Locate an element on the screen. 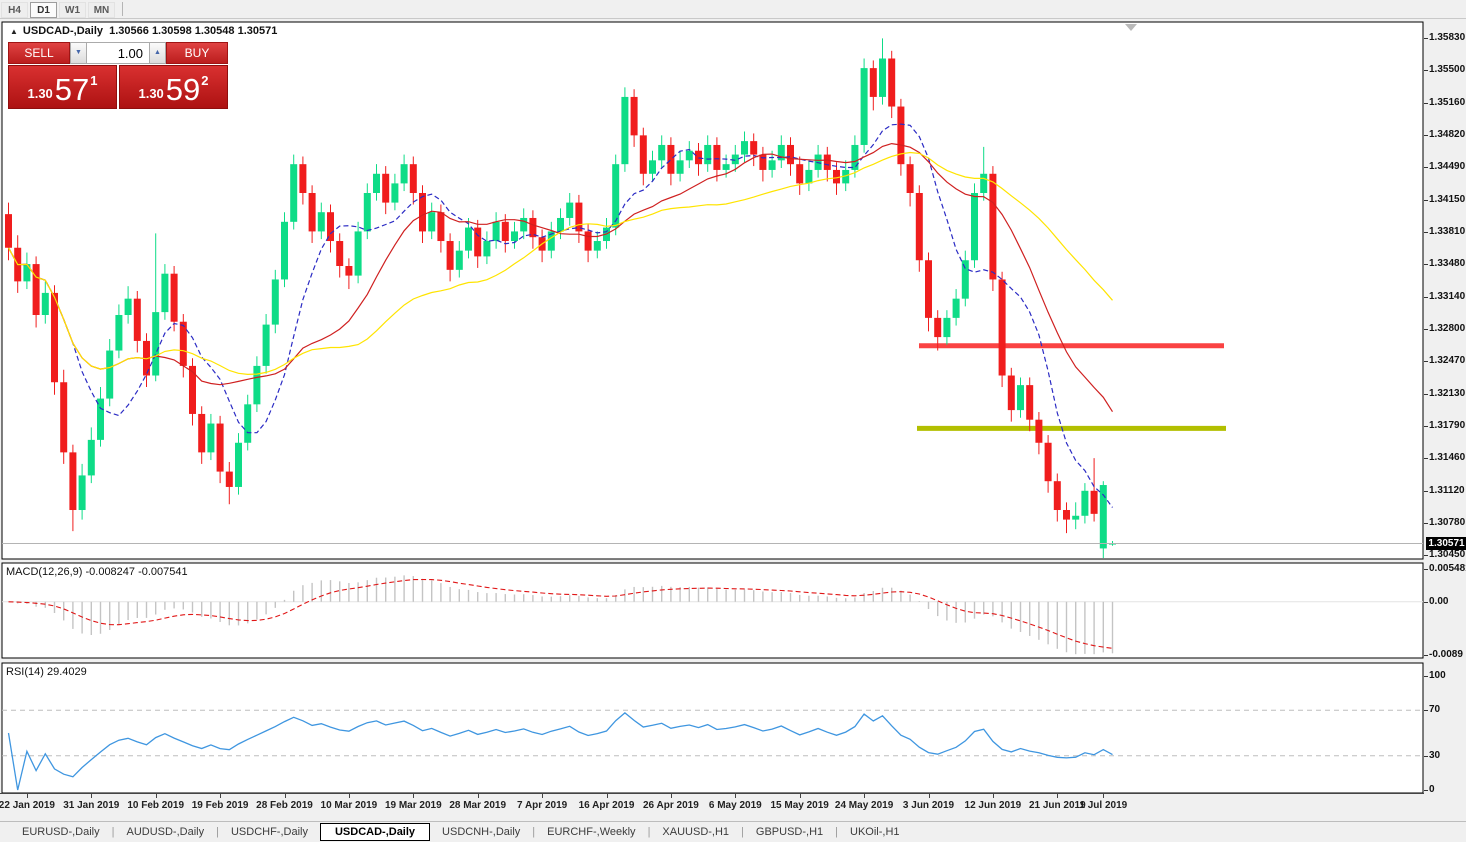 Image resolution: width=1466 pixels, height=842 pixels. price-axis-label: 1.31460 is located at coordinates (1447, 458).